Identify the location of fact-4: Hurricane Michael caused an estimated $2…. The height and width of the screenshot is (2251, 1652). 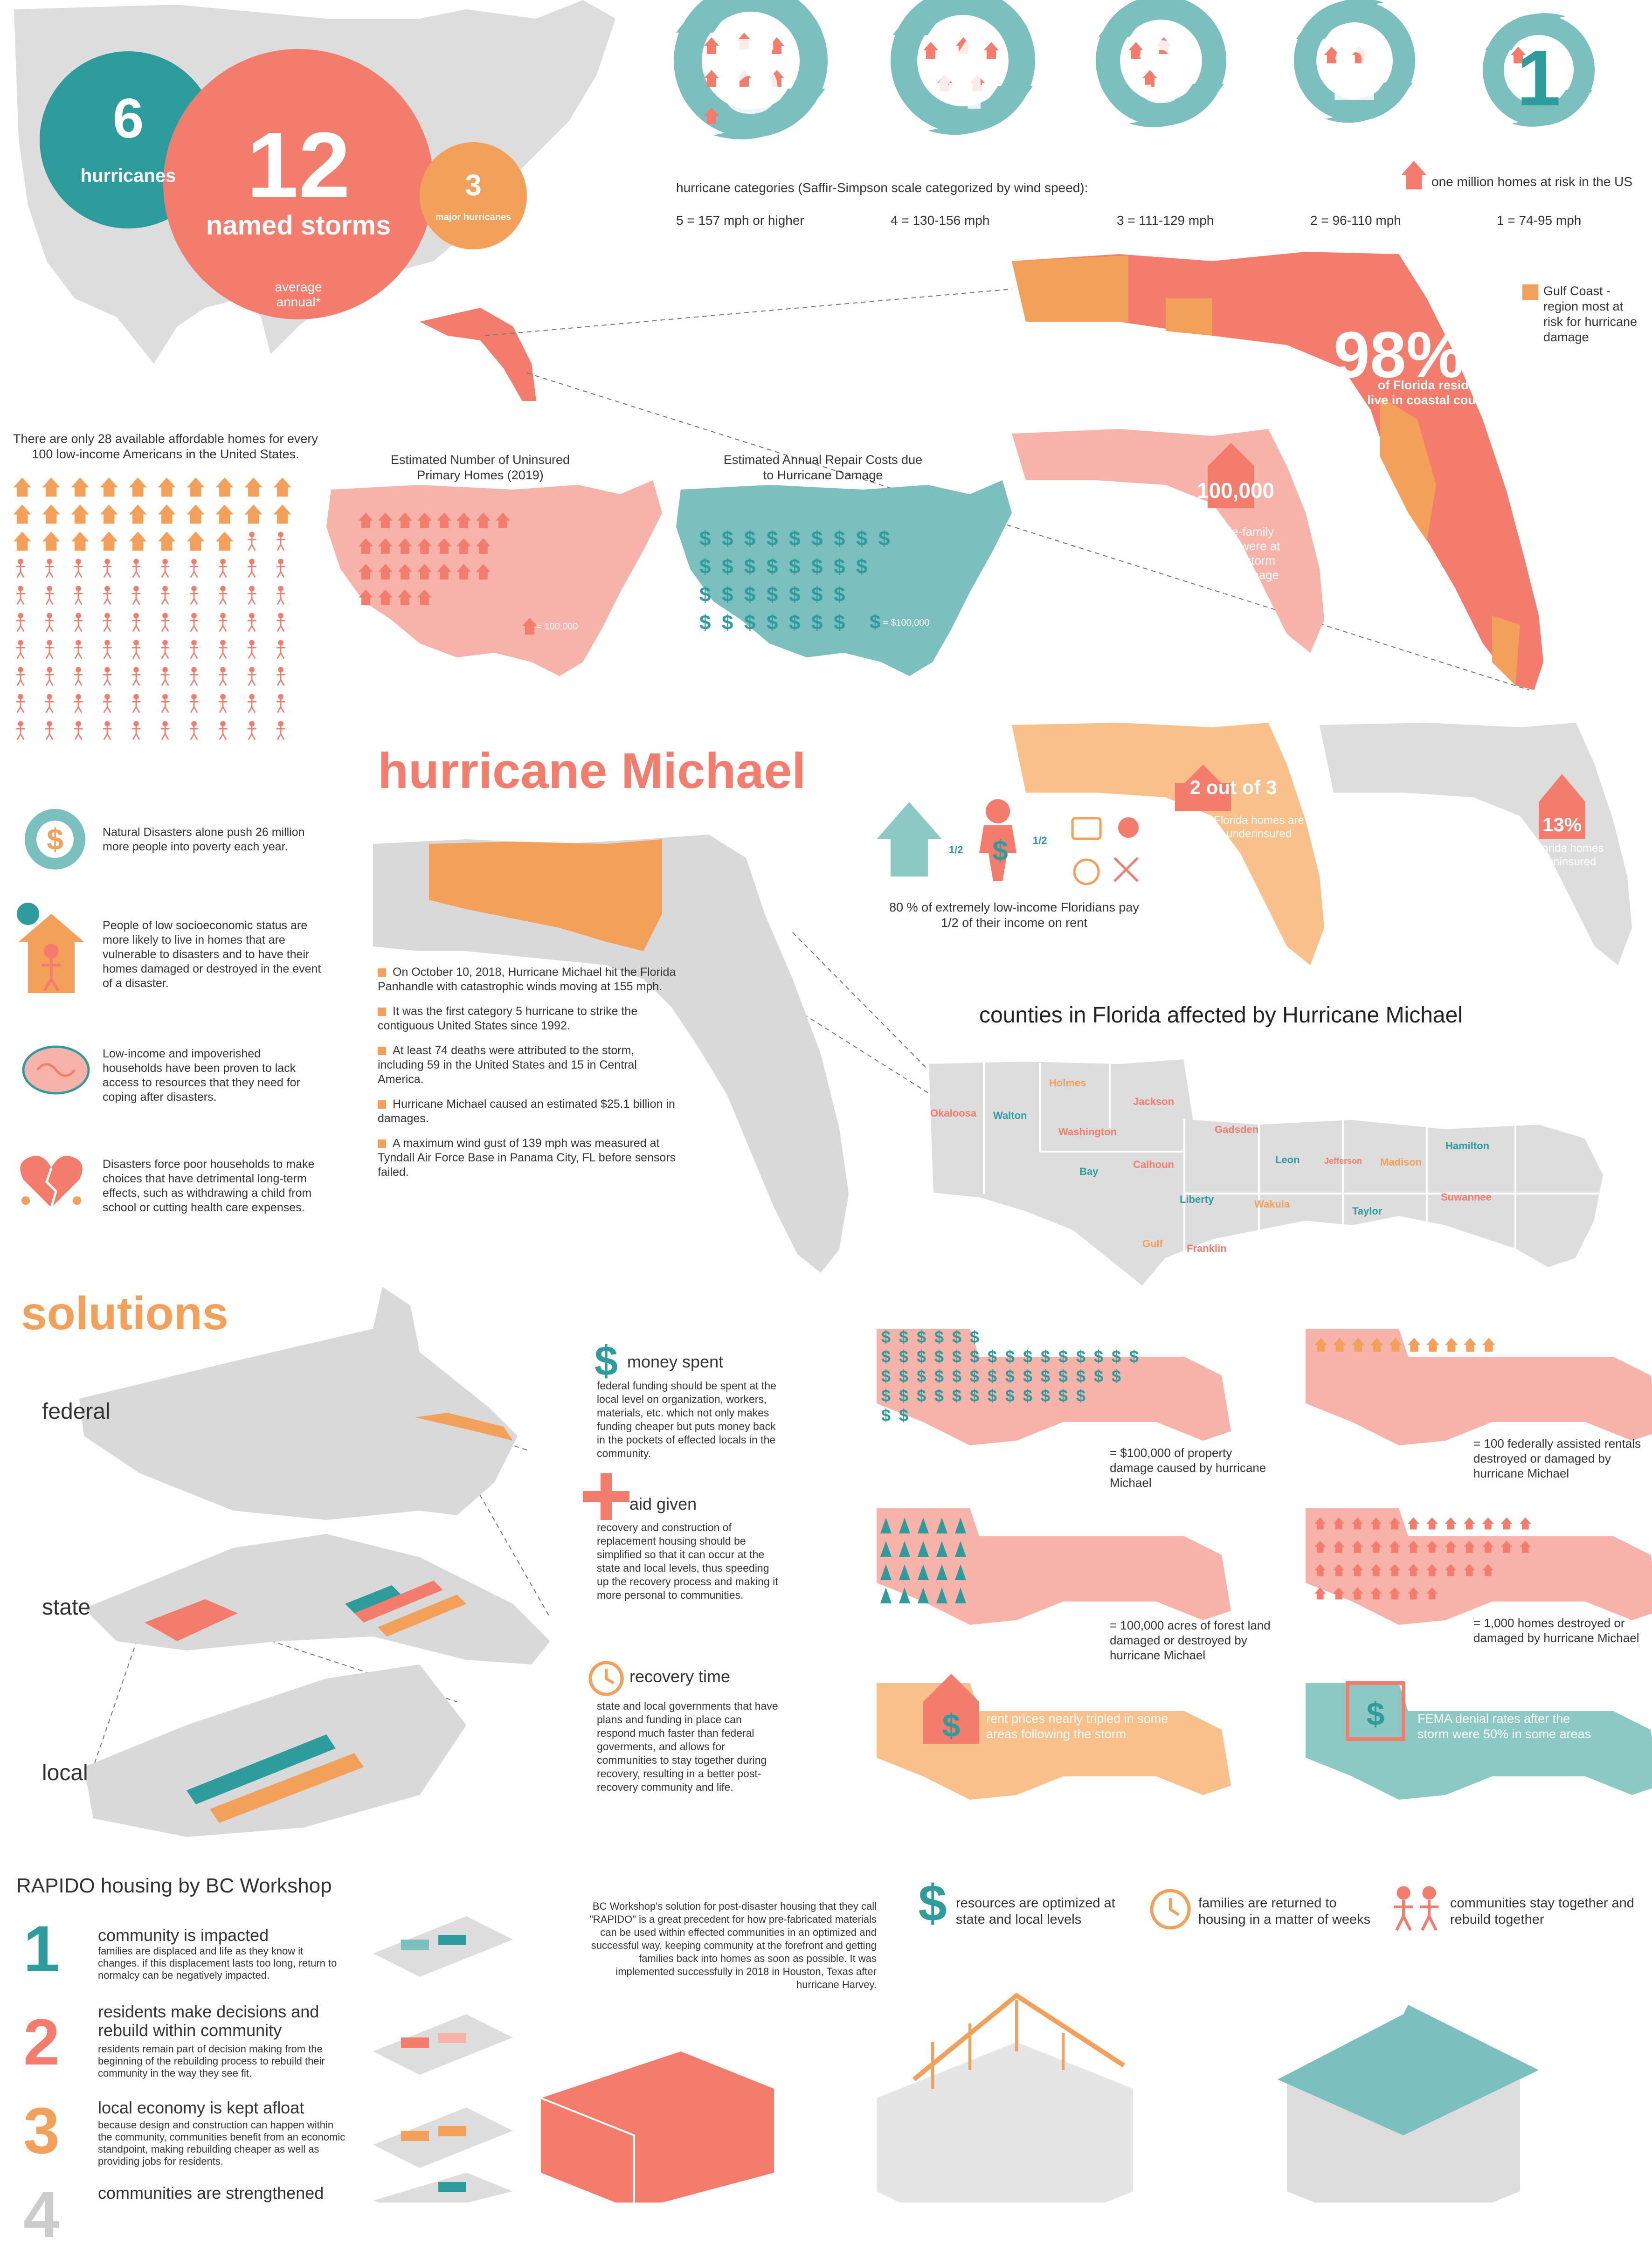
(526, 1112).